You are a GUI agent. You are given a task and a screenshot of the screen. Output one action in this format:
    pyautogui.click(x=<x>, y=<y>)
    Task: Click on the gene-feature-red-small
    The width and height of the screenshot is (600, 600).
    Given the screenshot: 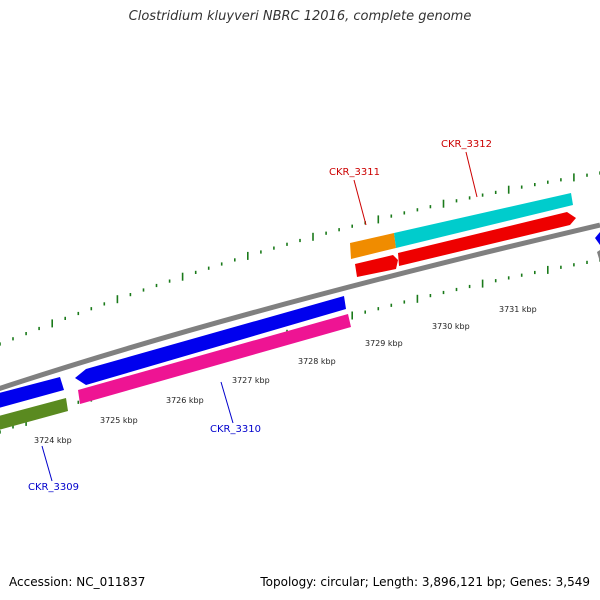 What is the action you would take?
    pyautogui.click(x=376, y=266)
    